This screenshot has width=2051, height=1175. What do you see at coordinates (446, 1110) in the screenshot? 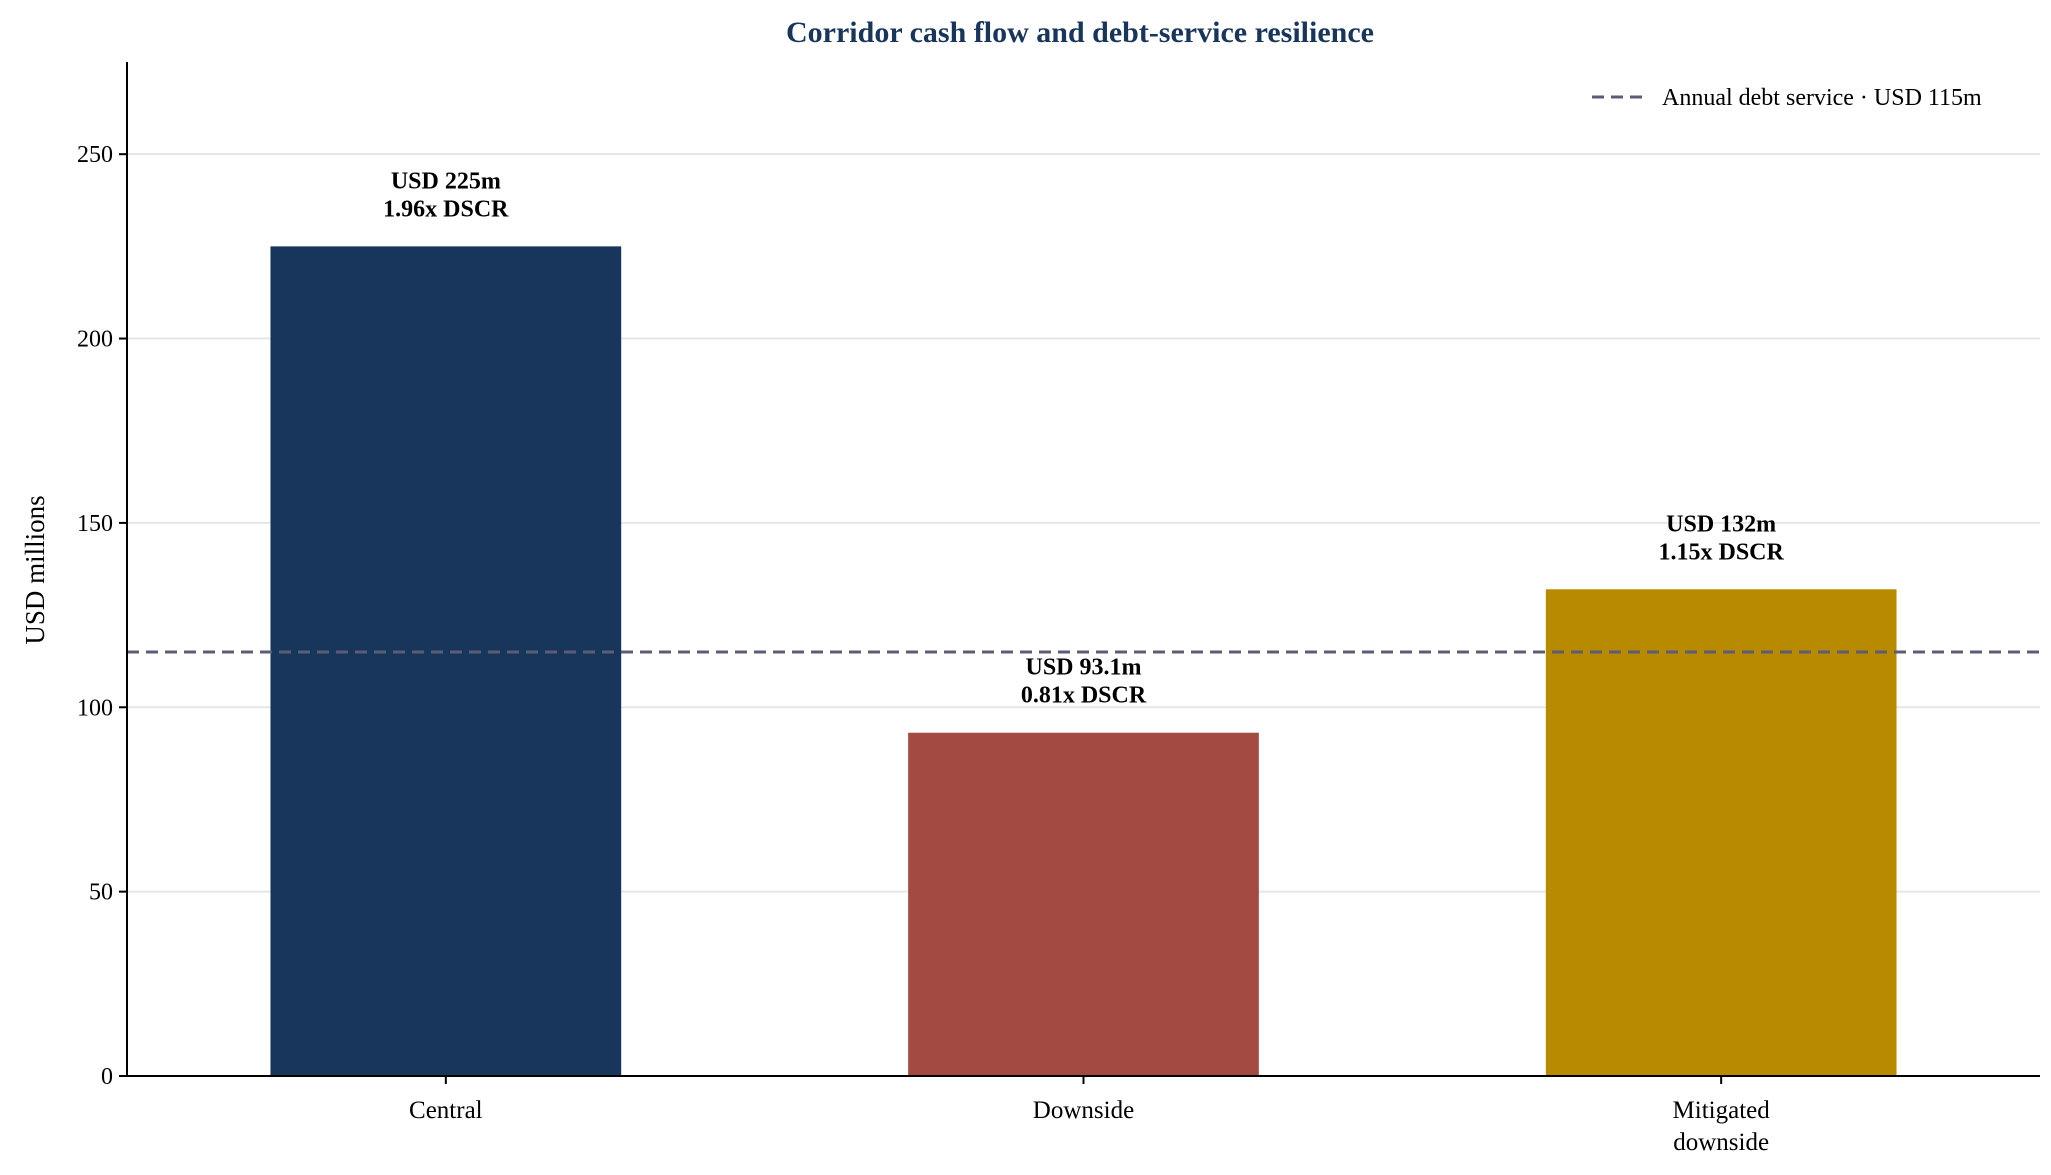
I see `category-label: Central` at bounding box center [446, 1110].